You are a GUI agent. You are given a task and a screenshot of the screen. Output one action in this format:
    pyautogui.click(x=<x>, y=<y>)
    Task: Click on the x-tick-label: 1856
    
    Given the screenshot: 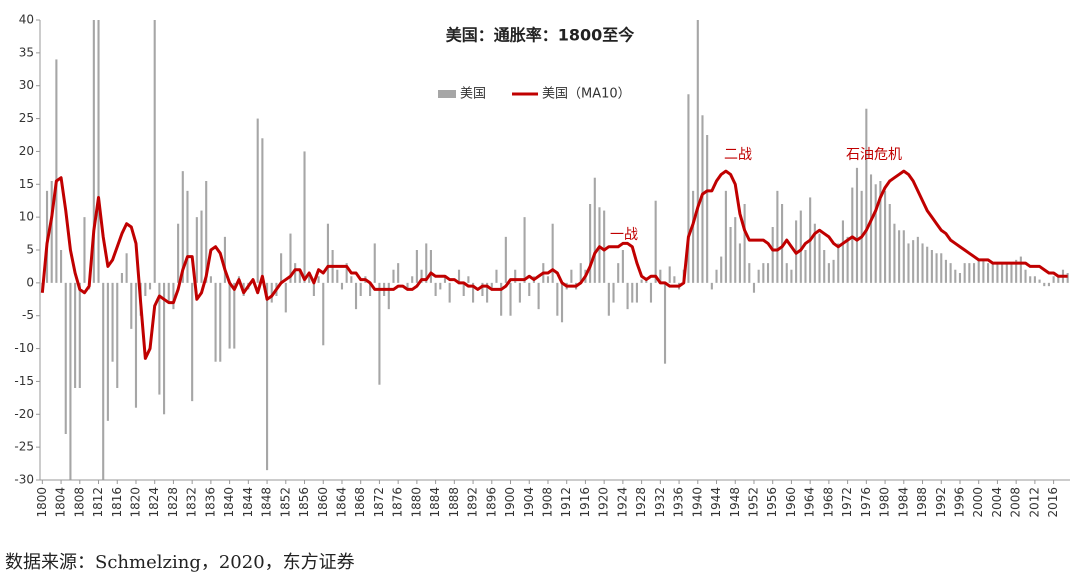 What is the action you would take?
    pyautogui.click(x=304, y=502)
    